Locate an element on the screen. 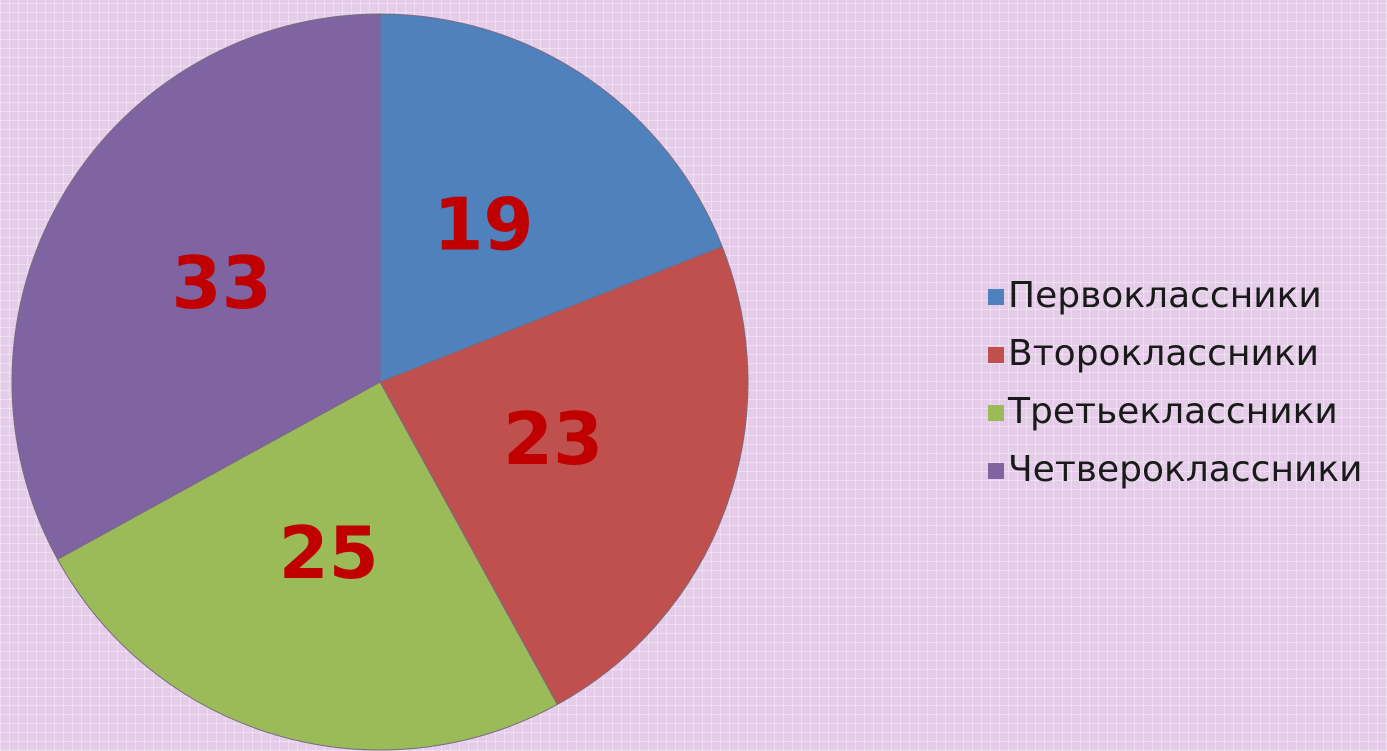 This screenshot has width=1387, height=751. pie-slice is located at coordinates (551, 198).